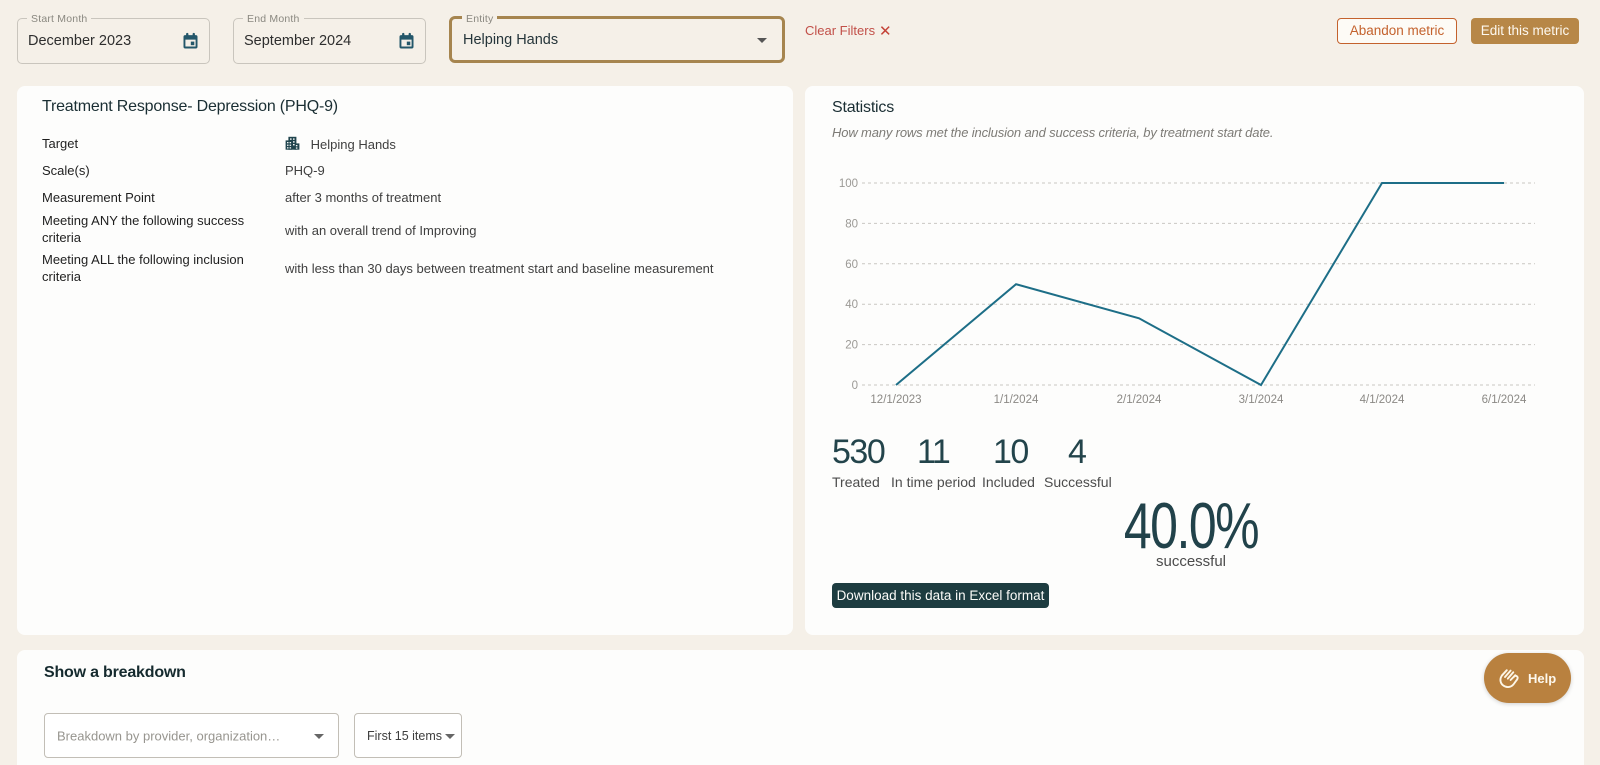 Image resolution: width=1600 pixels, height=765 pixels. Describe the element at coordinates (851, 224) in the screenshot. I see `svg-text: 80` at that location.